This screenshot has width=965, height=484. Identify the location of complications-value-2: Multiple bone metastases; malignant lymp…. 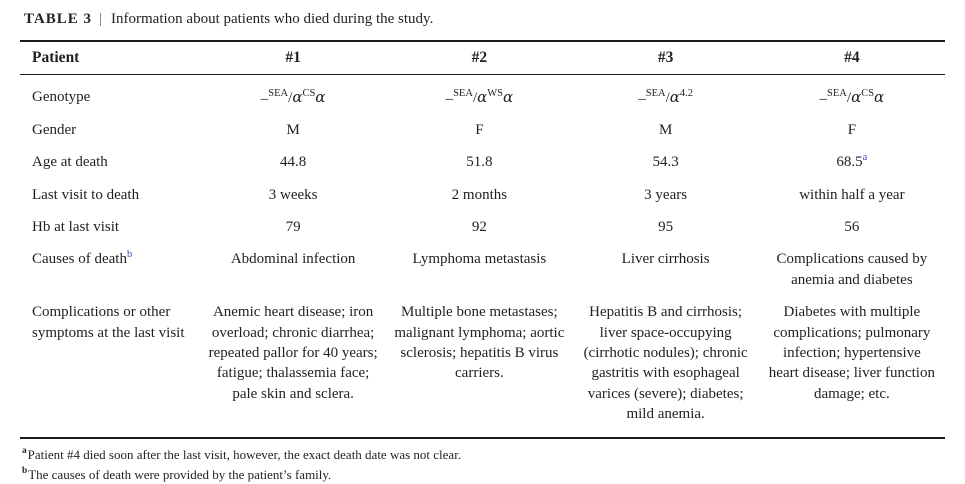
(479, 343).